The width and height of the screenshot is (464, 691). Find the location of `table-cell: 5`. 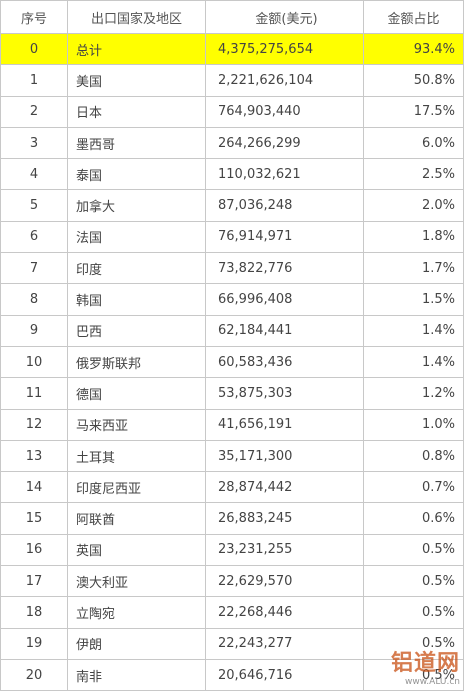

table-cell: 5 is located at coordinates (34, 205).